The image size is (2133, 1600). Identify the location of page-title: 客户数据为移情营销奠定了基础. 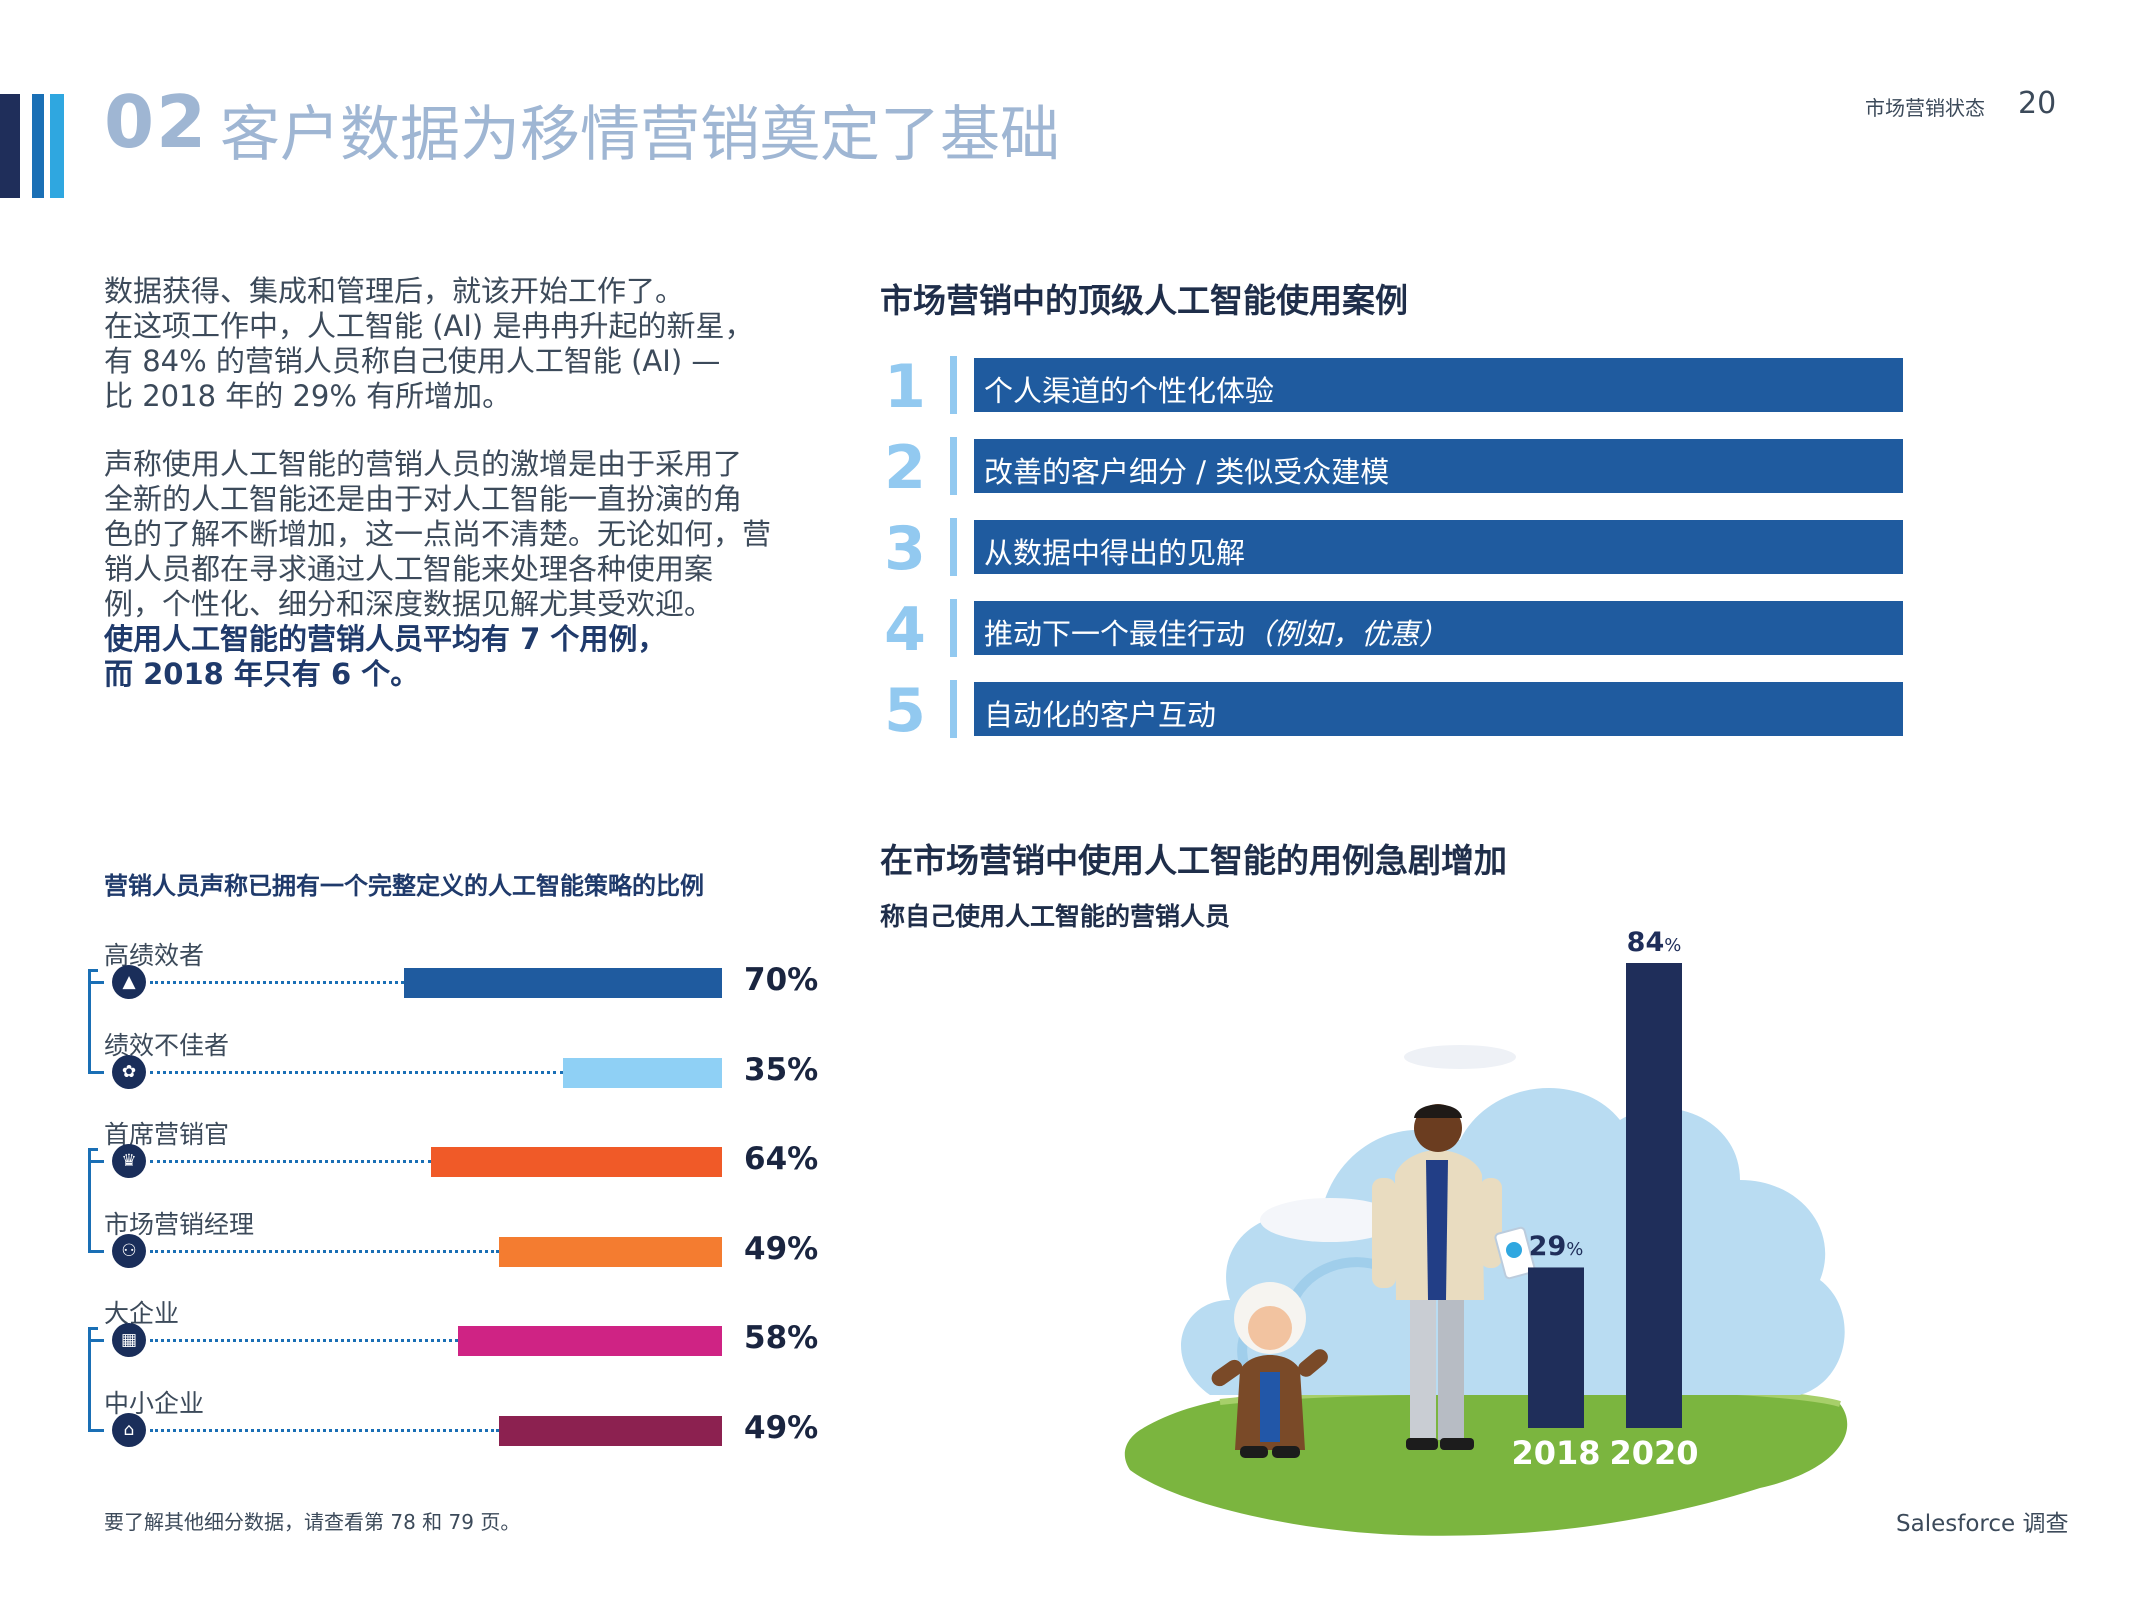
(640, 135).